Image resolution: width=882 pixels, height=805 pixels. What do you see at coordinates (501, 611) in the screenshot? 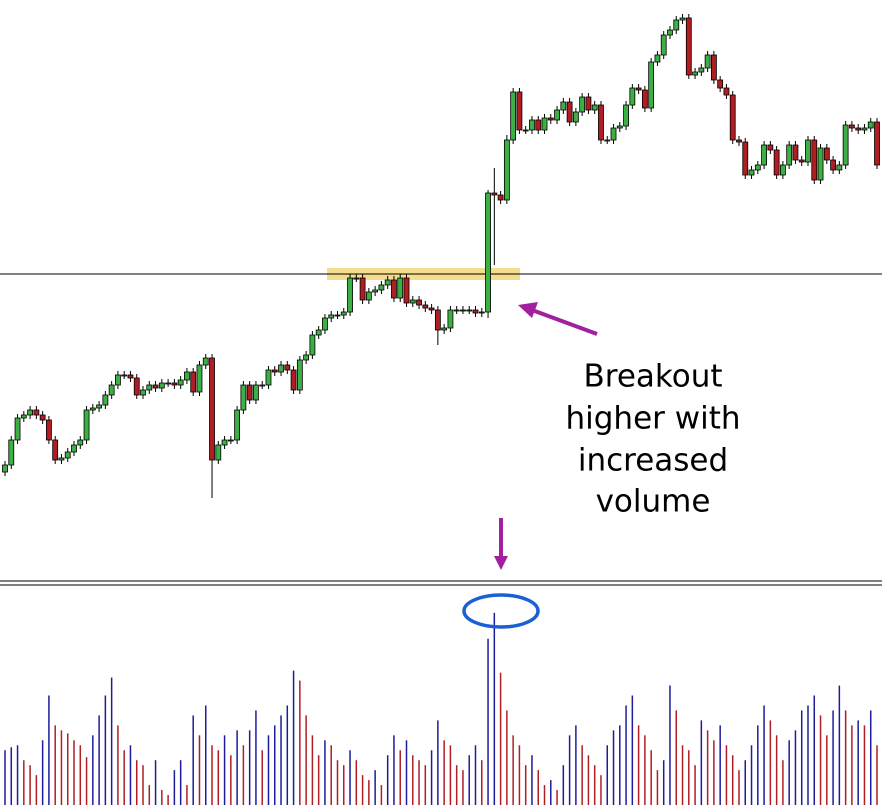
I see `highlight-ellipse` at bounding box center [501, 611].